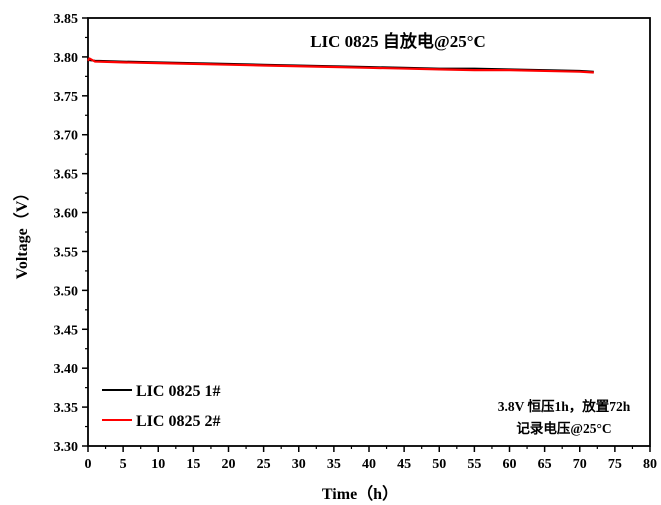 The height and width of the screenshot is (505, 661). I want to click on y-tick-label: 3.30, so click(66, 447).